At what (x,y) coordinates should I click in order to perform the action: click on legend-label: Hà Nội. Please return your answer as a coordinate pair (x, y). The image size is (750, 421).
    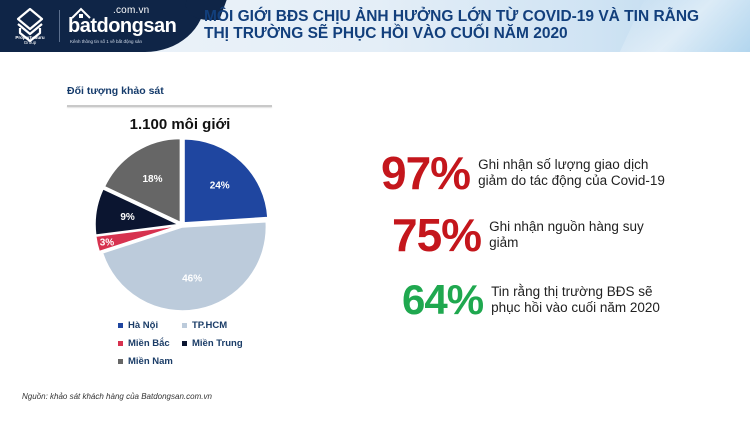
    Looking at the image, I should click on (143, 325).